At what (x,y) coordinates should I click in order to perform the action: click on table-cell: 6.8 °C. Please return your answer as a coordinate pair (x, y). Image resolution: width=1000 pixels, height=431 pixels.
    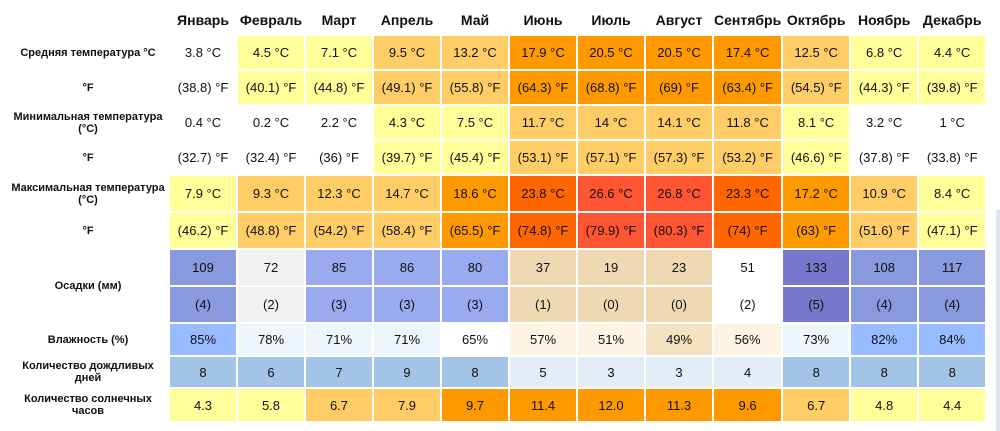
    Looking at the image, I should click on (884, 52).